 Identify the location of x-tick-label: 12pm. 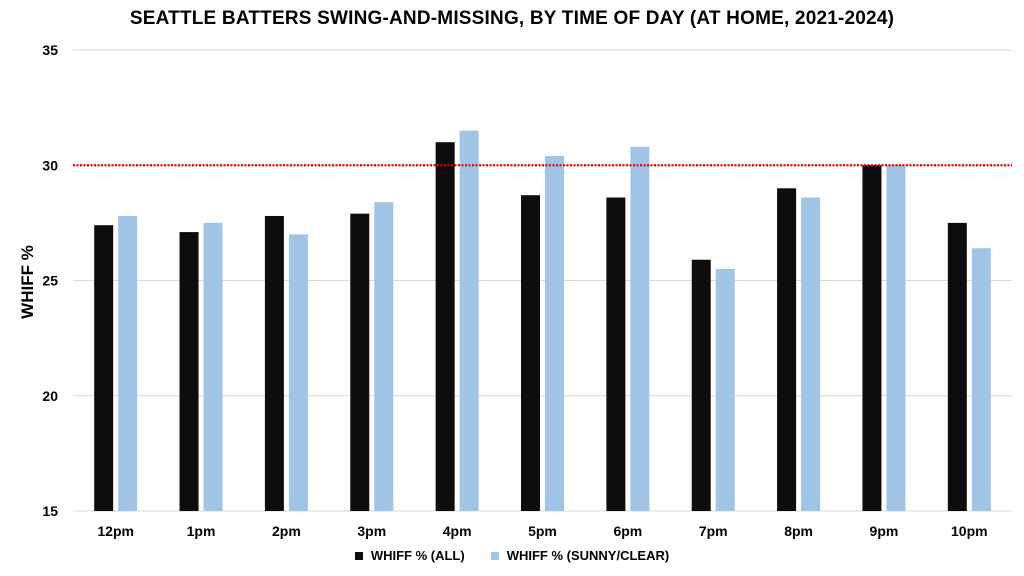
(115, 531).